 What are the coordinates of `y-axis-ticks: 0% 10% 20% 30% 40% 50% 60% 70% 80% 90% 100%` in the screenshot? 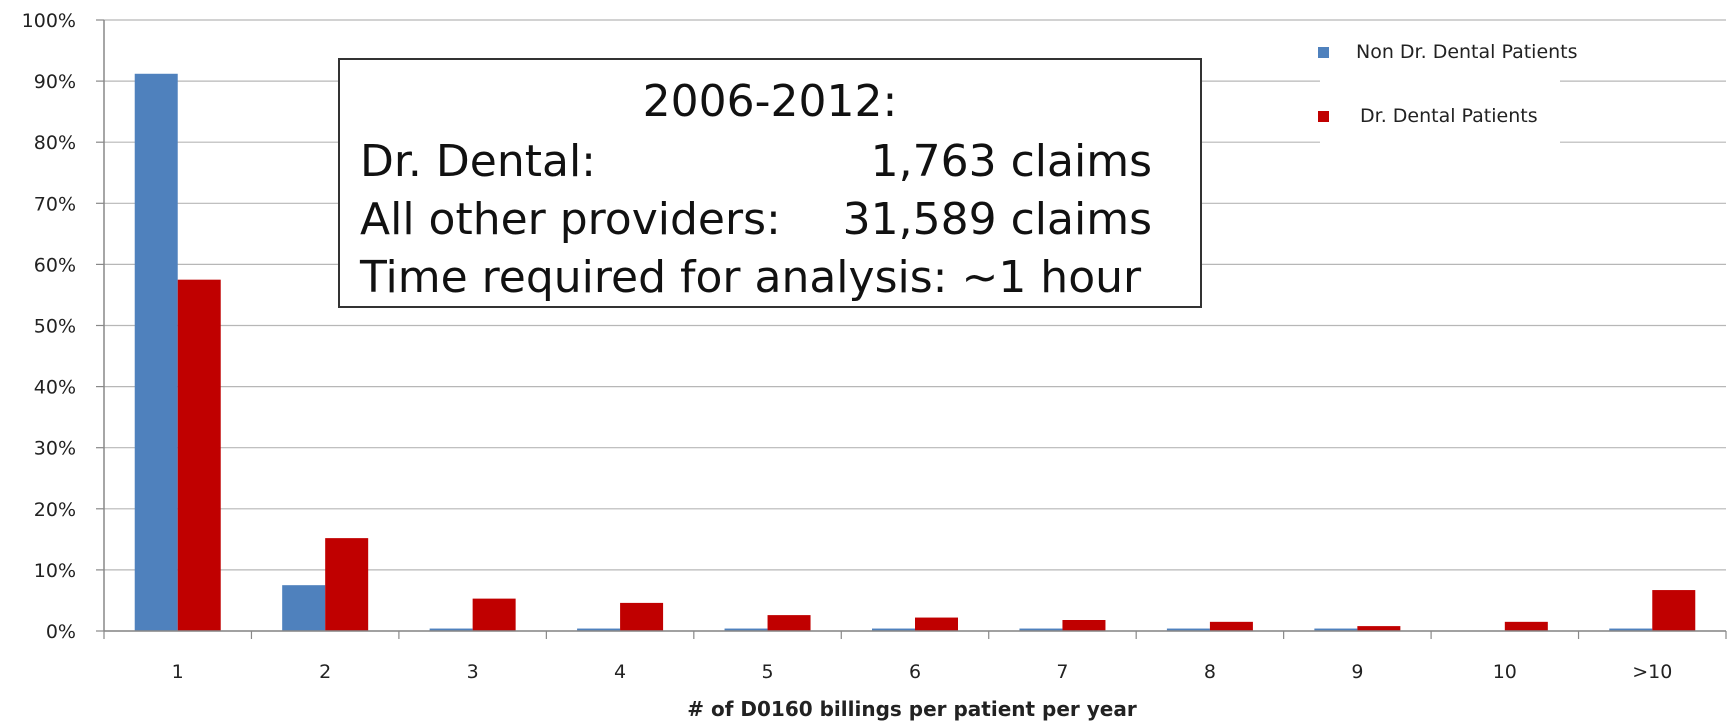 It's located at (63, 326).